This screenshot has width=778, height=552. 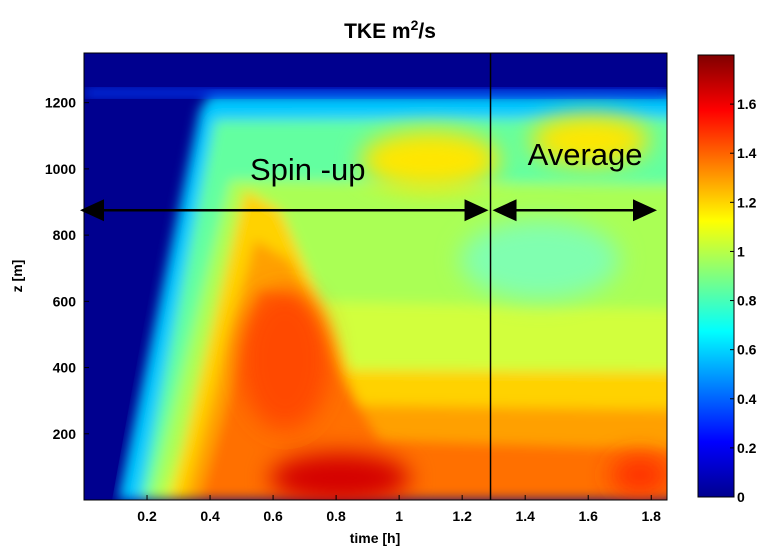 What do you see at coordinates (390, 30) in the screenshot?
I see `chart-title: TKE m2/s` at bounding box center [390, 30].